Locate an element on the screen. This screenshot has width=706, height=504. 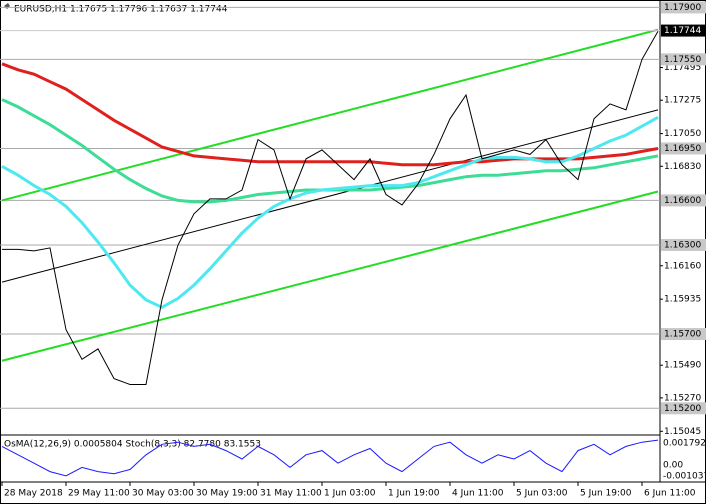
y-tick-label: 1.17275 is located at coordinates (682, 101).